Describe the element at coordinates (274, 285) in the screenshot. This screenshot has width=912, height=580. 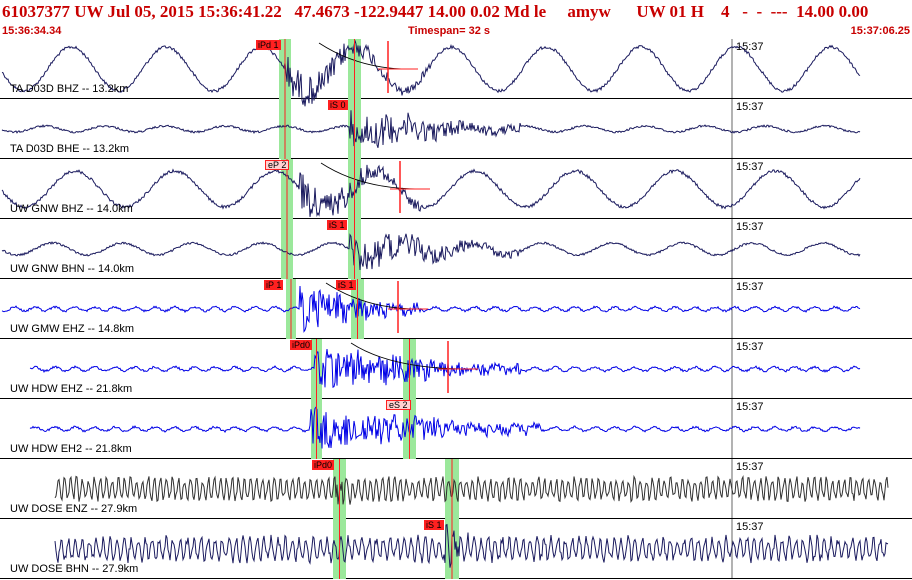
I see `phase-pick-label: iP 1` at that location.